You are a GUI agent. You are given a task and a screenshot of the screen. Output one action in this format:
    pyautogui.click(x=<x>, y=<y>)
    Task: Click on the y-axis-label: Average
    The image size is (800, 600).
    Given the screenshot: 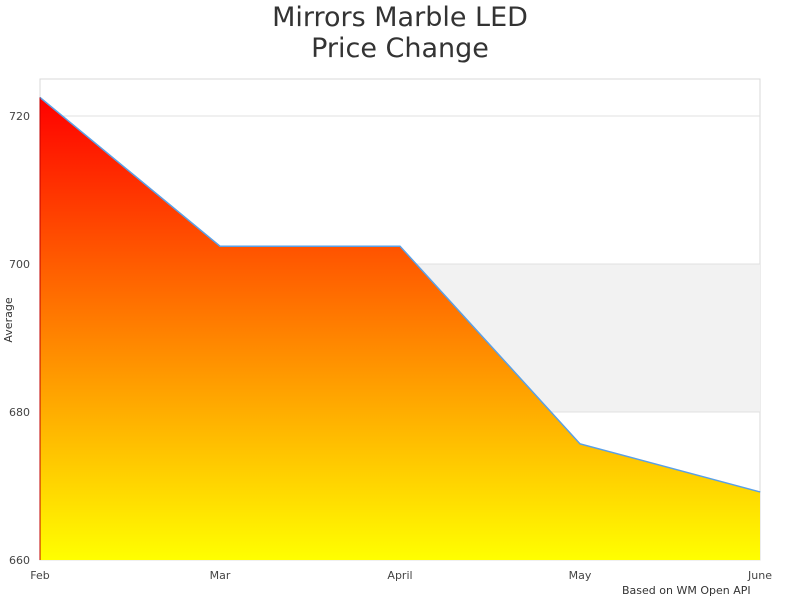 What is the action you would take?
    pyautogui.click(x=8, y=319)
    